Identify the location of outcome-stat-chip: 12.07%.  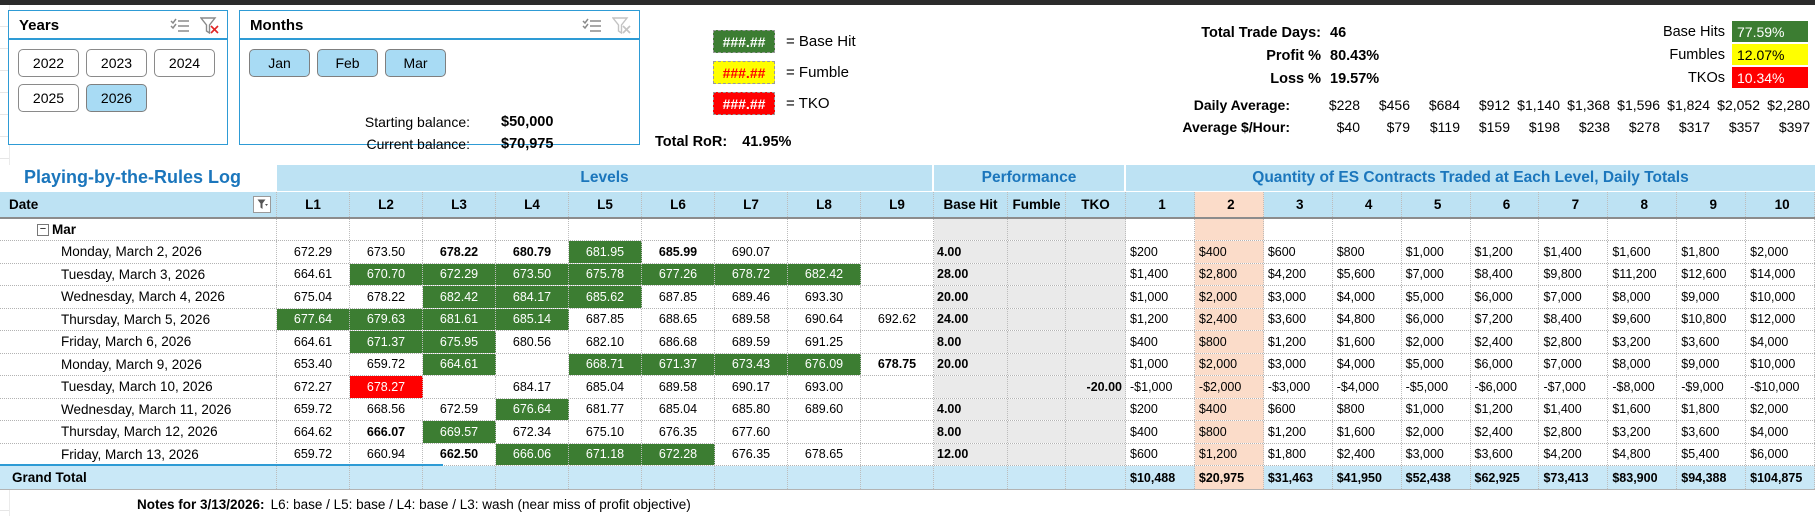
(1770, 54).